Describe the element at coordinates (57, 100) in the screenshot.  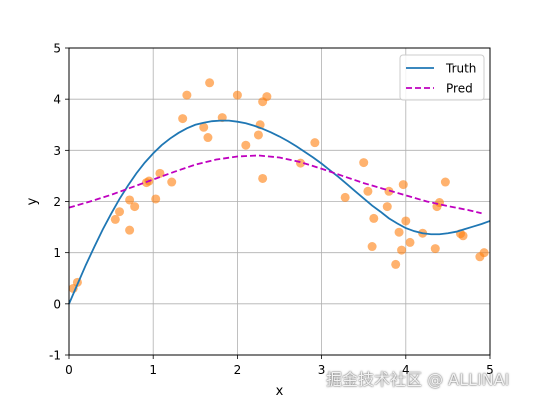
I see `y-tick-label: 4` at that location.